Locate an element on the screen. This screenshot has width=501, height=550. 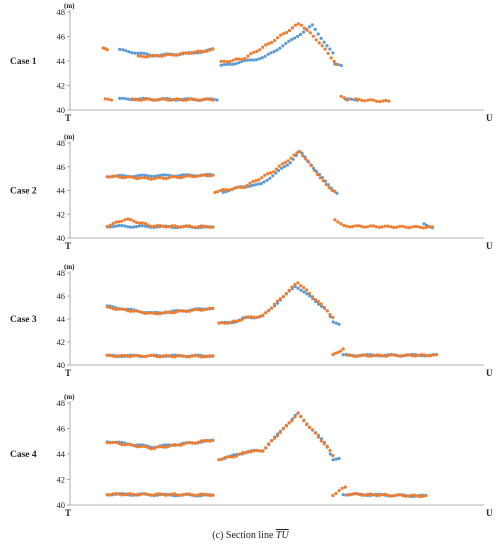
y-tick-label: 48 is located at coordinates (61, 12).